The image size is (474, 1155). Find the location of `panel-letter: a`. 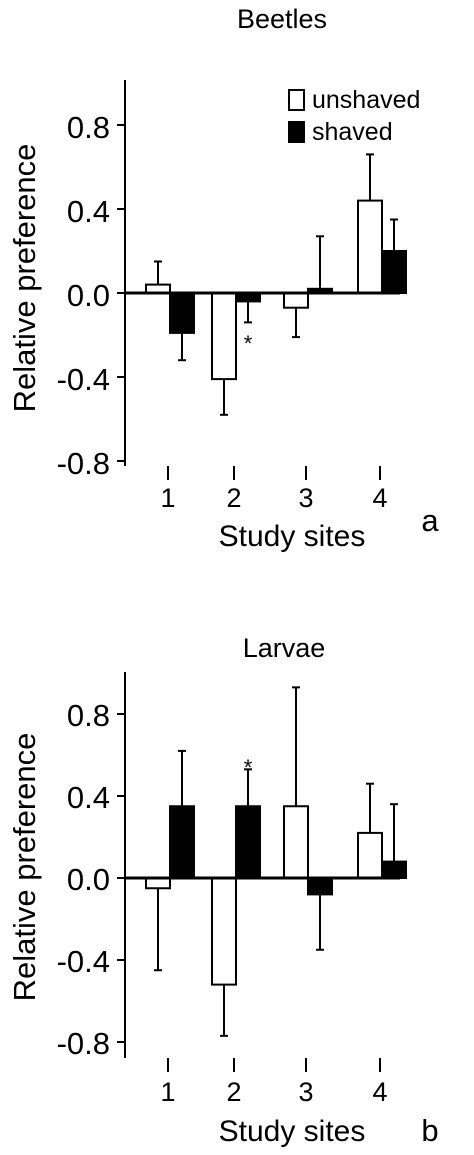

panel-letter: a is located at coordinates (430, 520).